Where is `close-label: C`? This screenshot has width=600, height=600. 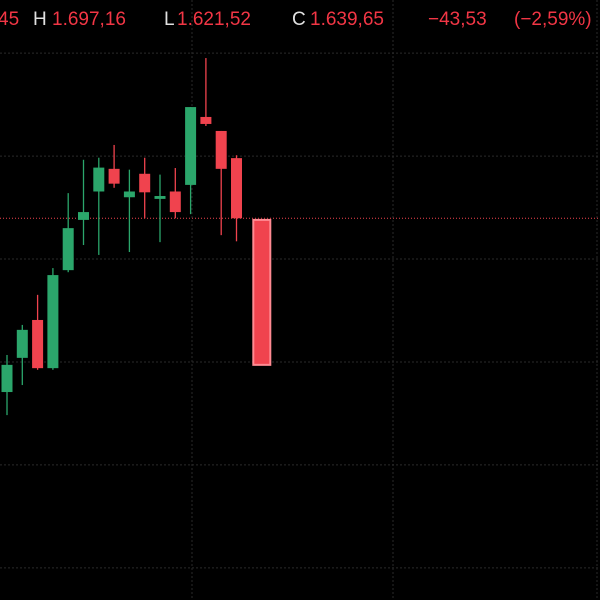
close-label: C is located at coordinates (299, 19).